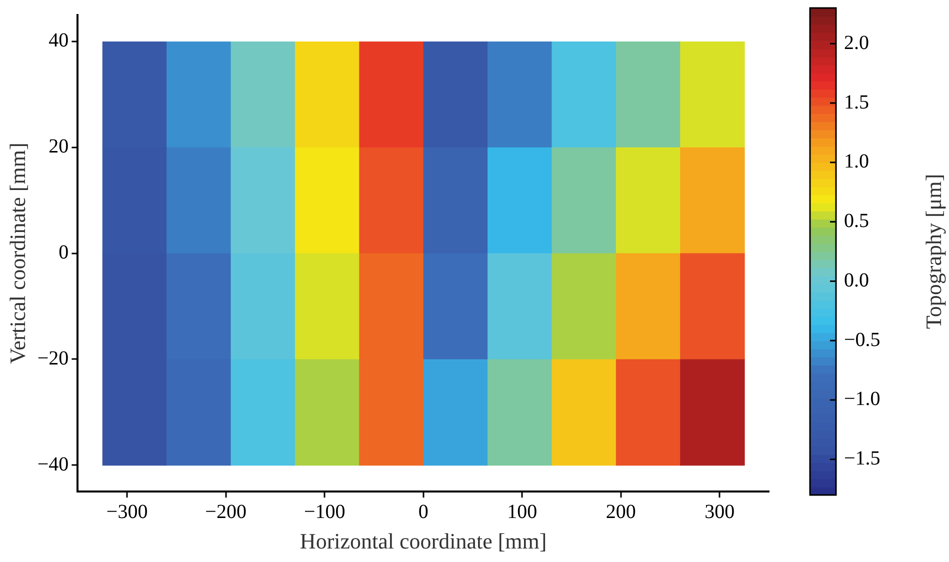 Image resolution: width=949 pixels, height=562 pixels. What do you see at coordinates (522, 511) in the screenshot?
I see `x-tick-label: 100` at bounding box center [522, 511].